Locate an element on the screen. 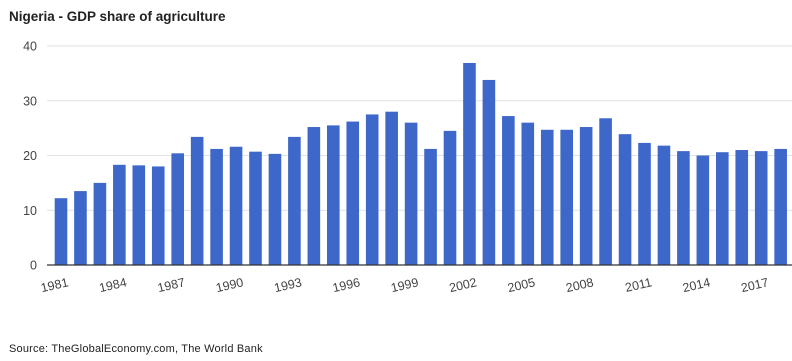  x-tick-label-2014: 2014 is located at coordinates (696, 285).